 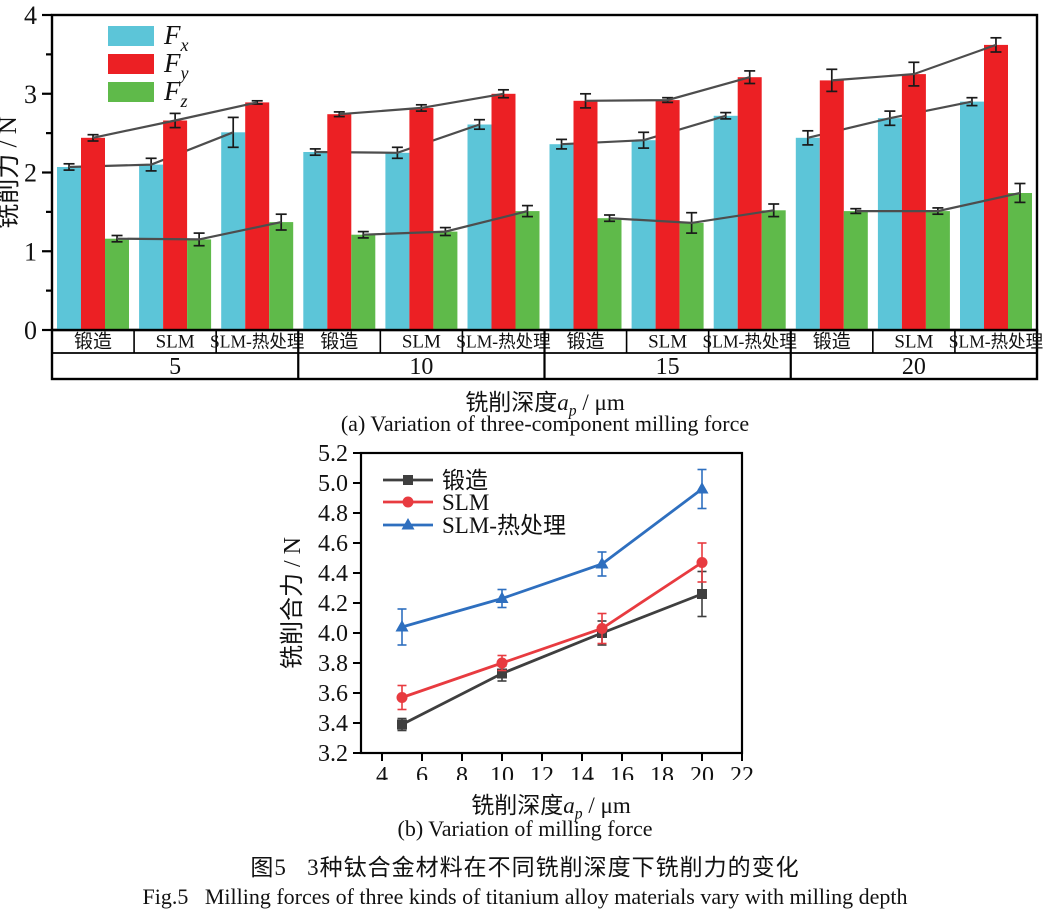 I want to click on bar-Fy-d5-锻造, so click(x=93, y=233).